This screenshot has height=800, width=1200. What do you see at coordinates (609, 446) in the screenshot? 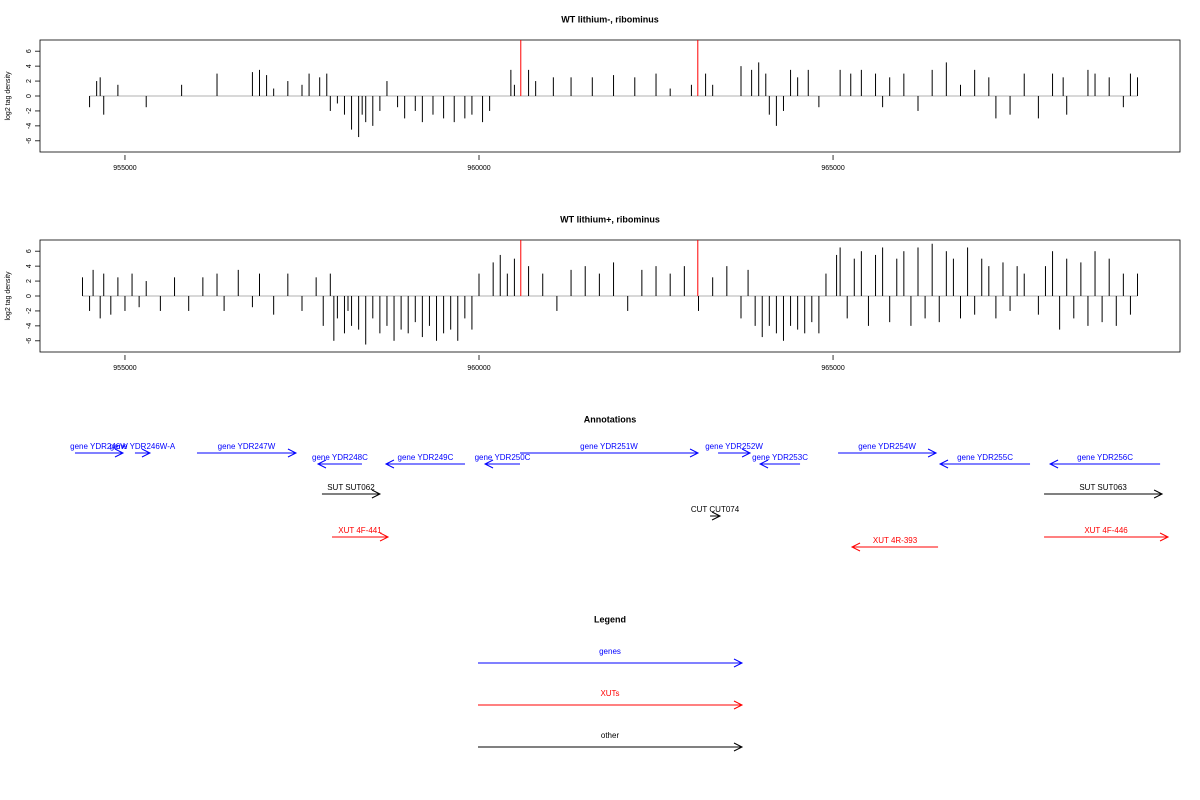
I see `feature-label: gene YDR251W` at bounding box center [609, 446].